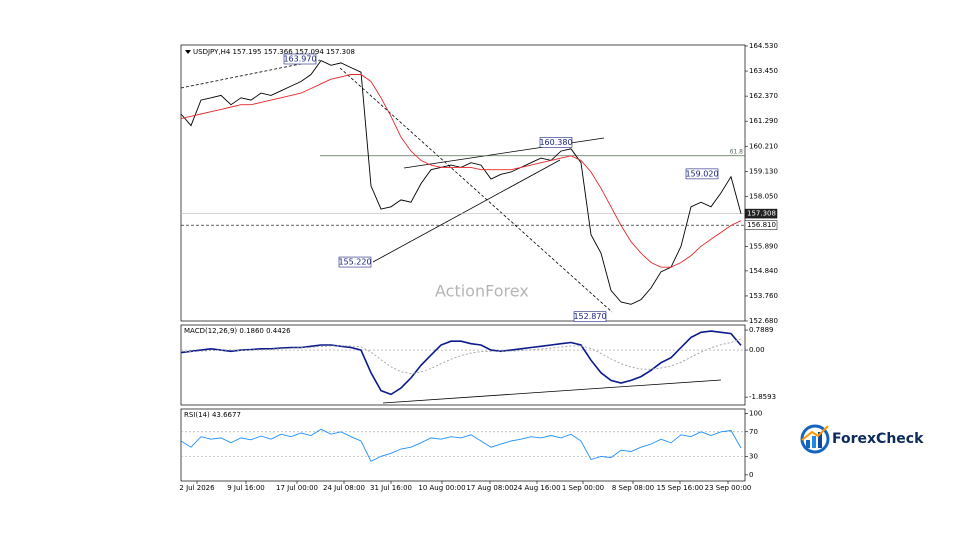  Describe the element at coordinates (763, 271) in the screenshot. I see `y-tick-label: 154.840` at that location.